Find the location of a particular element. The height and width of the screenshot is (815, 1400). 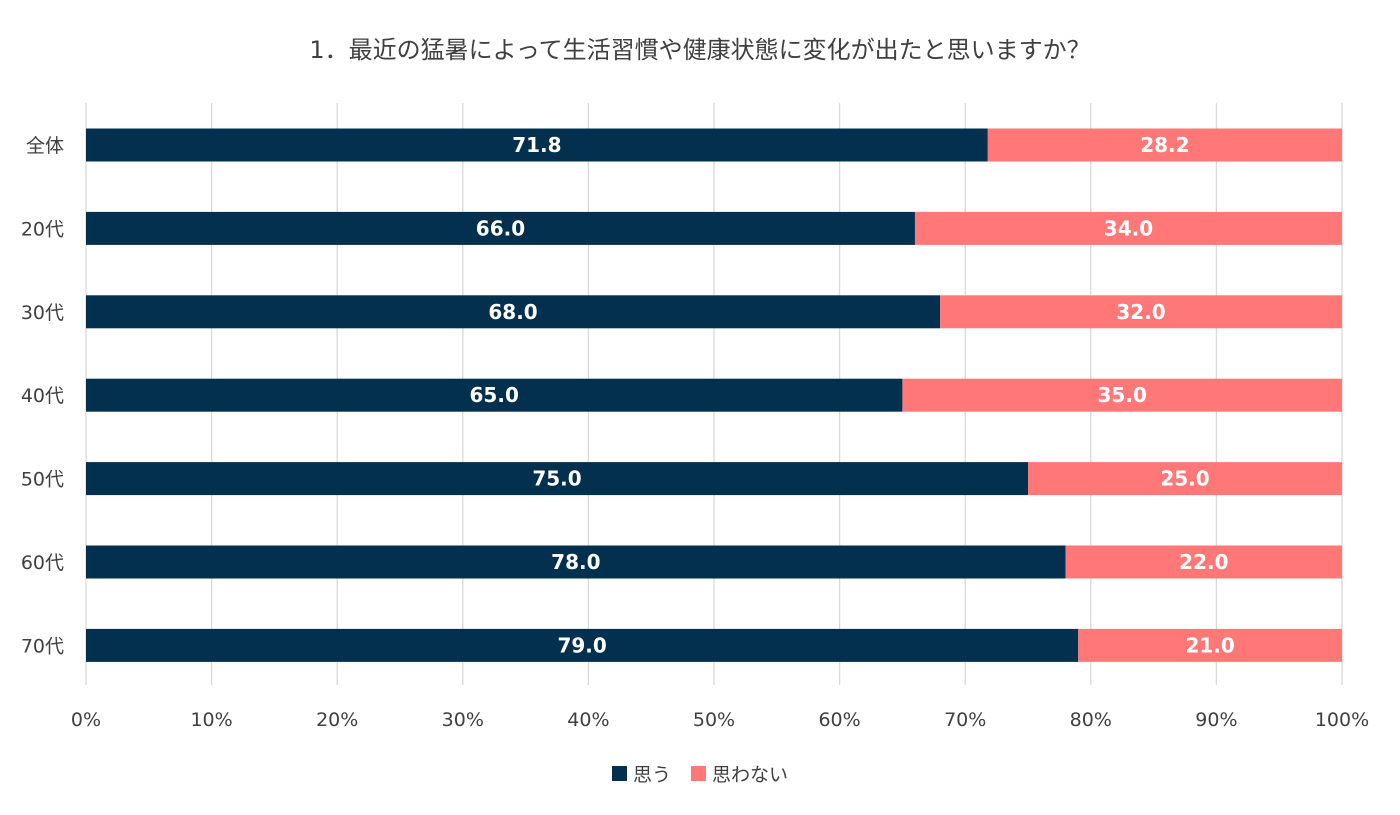

data-label: 68.0 is located at coordinates (512, 312).